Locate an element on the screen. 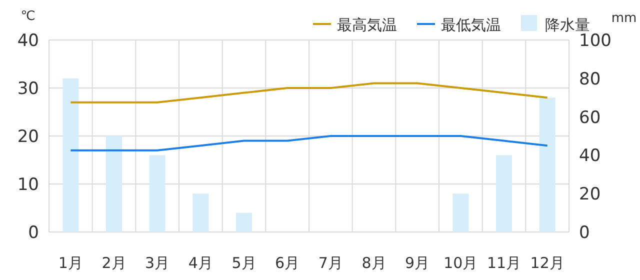 The width and height of the screenshot is (640, 280). y-tick-label: 0 is located at coordinates (33, 233).